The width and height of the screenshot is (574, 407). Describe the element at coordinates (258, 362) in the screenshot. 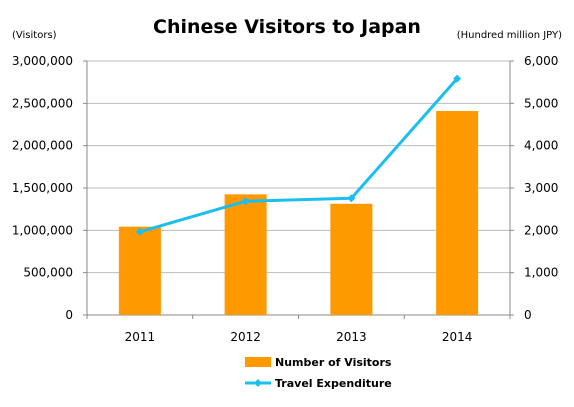

I see `legend-swatch-bar` at that location.